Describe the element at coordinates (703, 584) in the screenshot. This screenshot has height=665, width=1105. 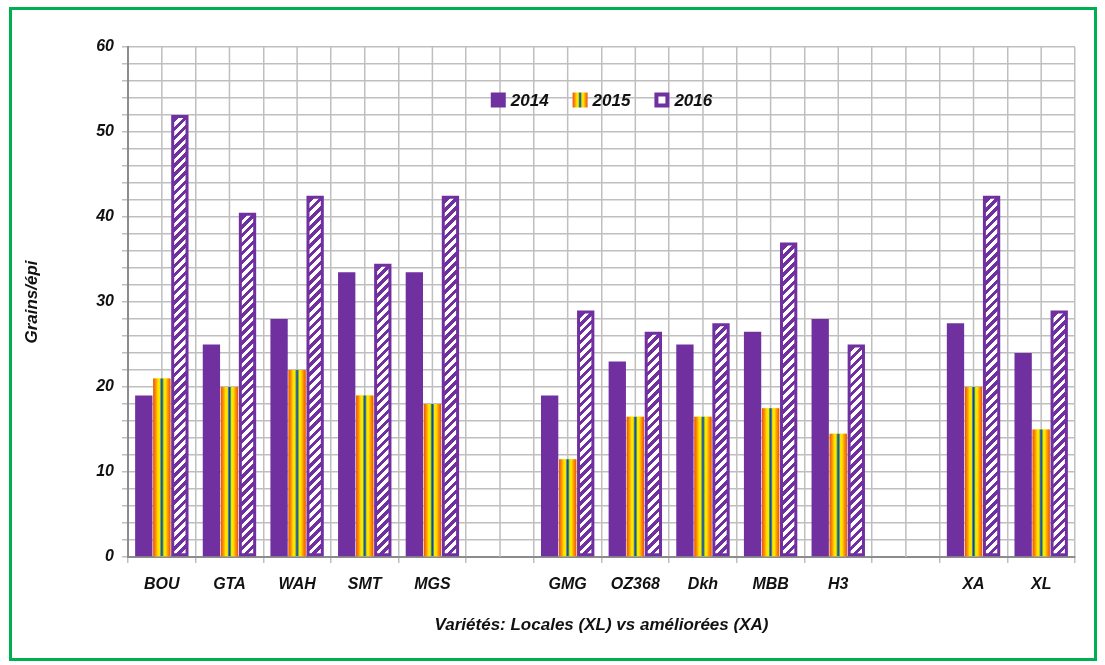
I see `x-tick-label: Dkh` at that location.